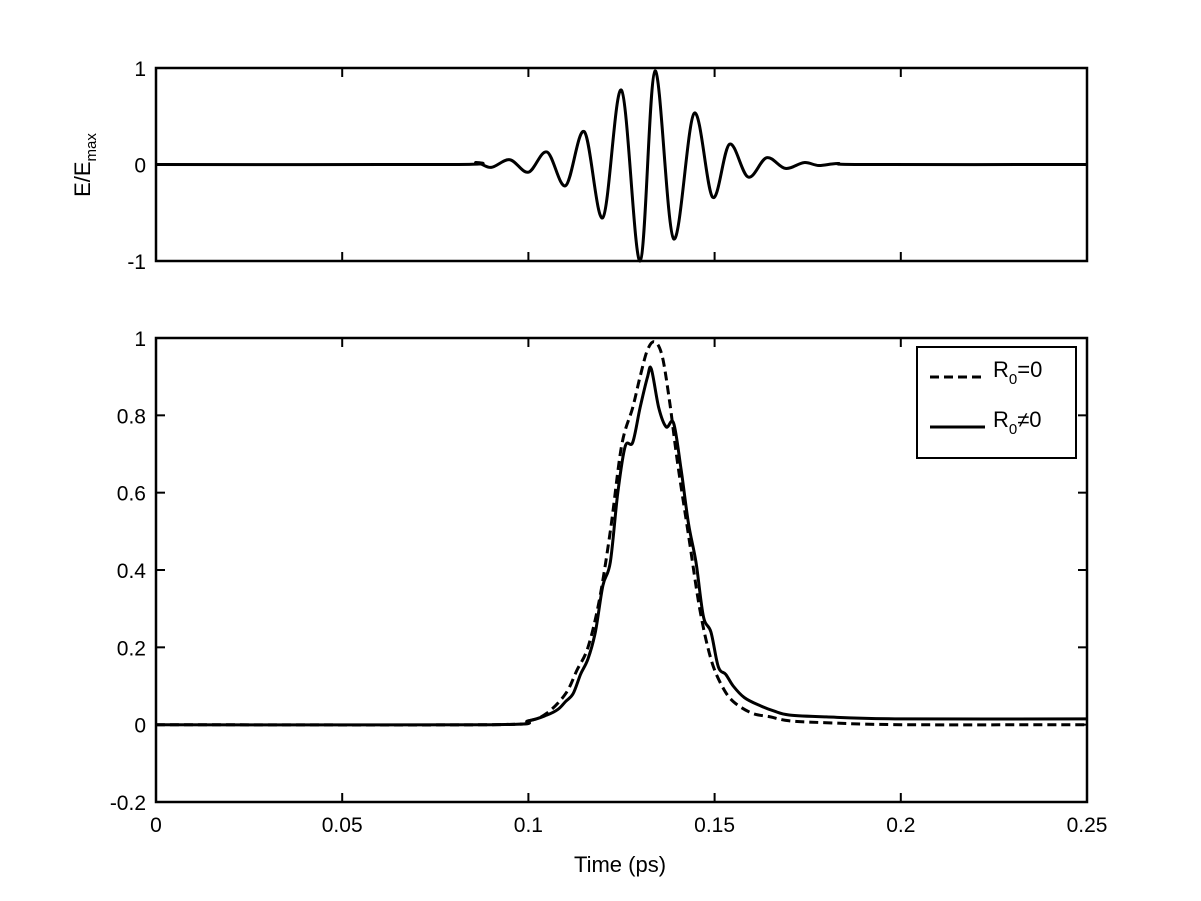 The width and height of the screenshot is (1201, 901). What do you see at coordinates (714, 825) in the screenshot?
I see `bottom-x-tick-label-3: 0.15` at bounding box center [714, 825].